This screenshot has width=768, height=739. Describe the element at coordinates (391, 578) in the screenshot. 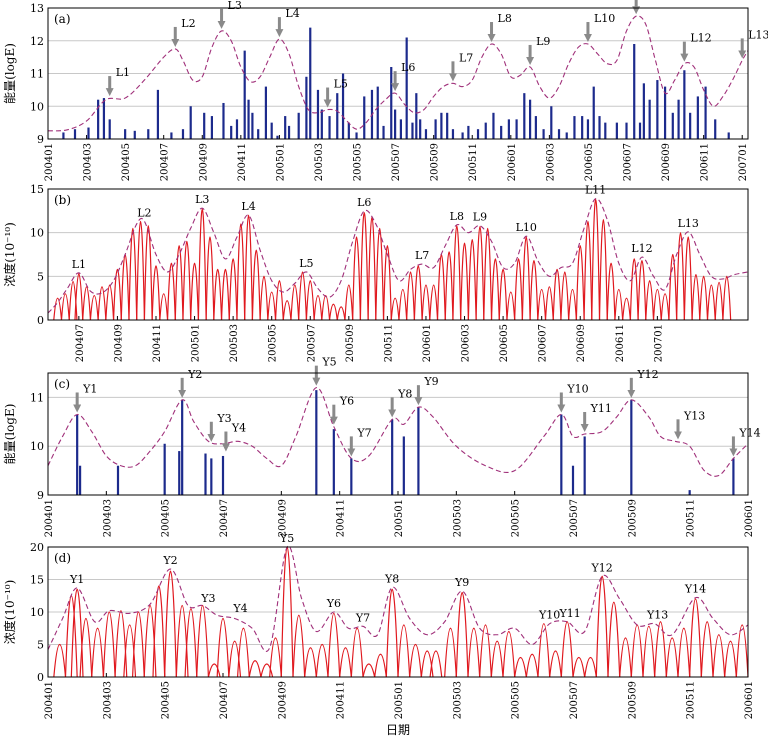

I see `annotation-label: Y8` at that location.